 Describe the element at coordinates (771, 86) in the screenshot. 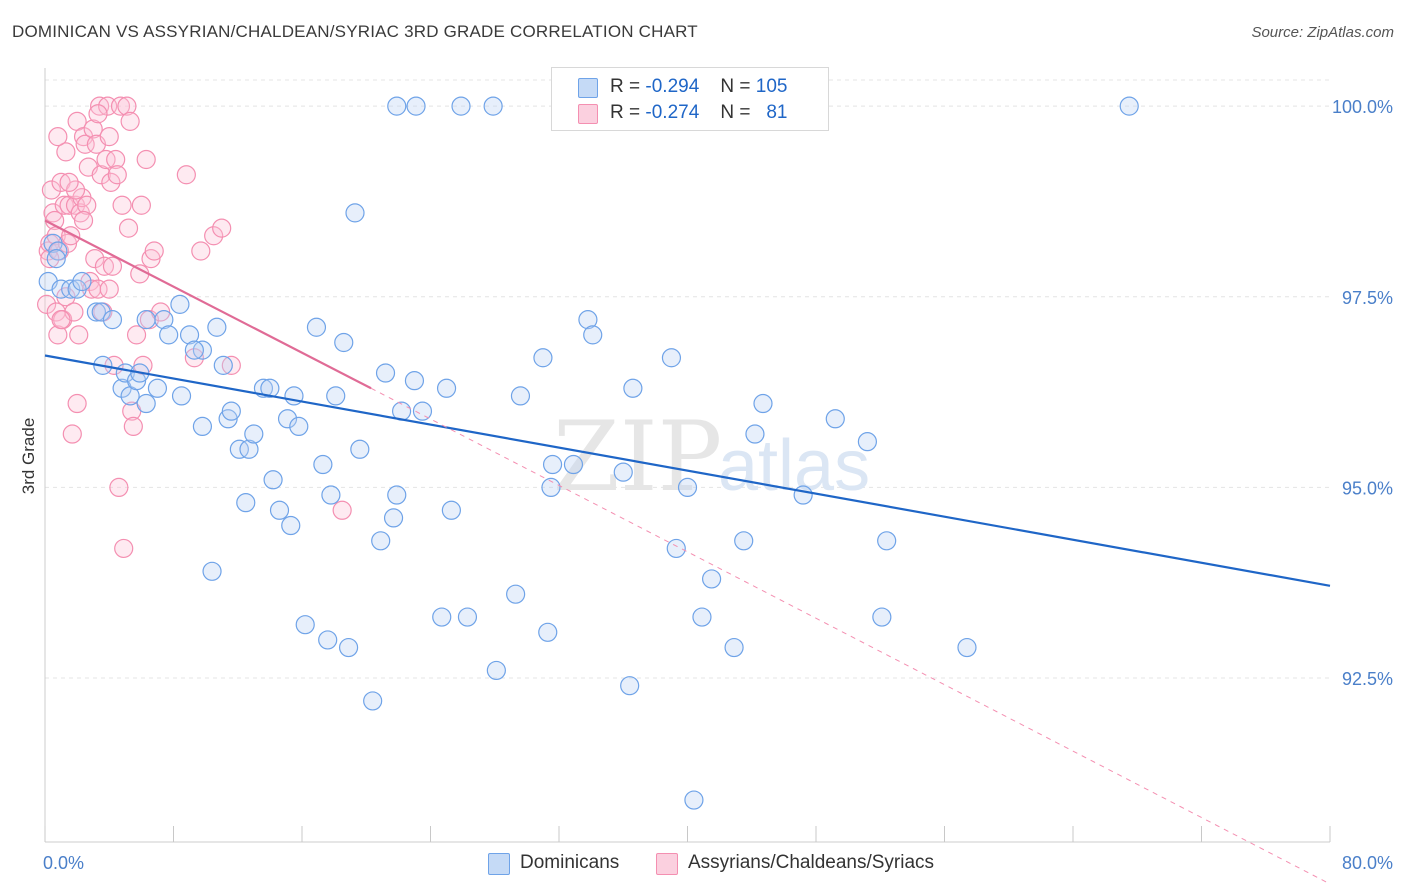

I see `n-value-dominicans: 105` at that location.